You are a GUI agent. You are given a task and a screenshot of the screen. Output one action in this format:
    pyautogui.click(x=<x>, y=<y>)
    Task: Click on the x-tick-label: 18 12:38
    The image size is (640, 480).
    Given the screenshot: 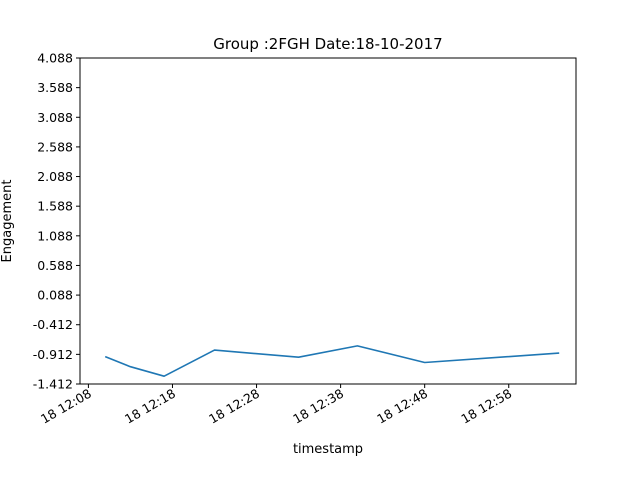 What is the action you would take?
    pyautogui.click(x=318, y=406)
    